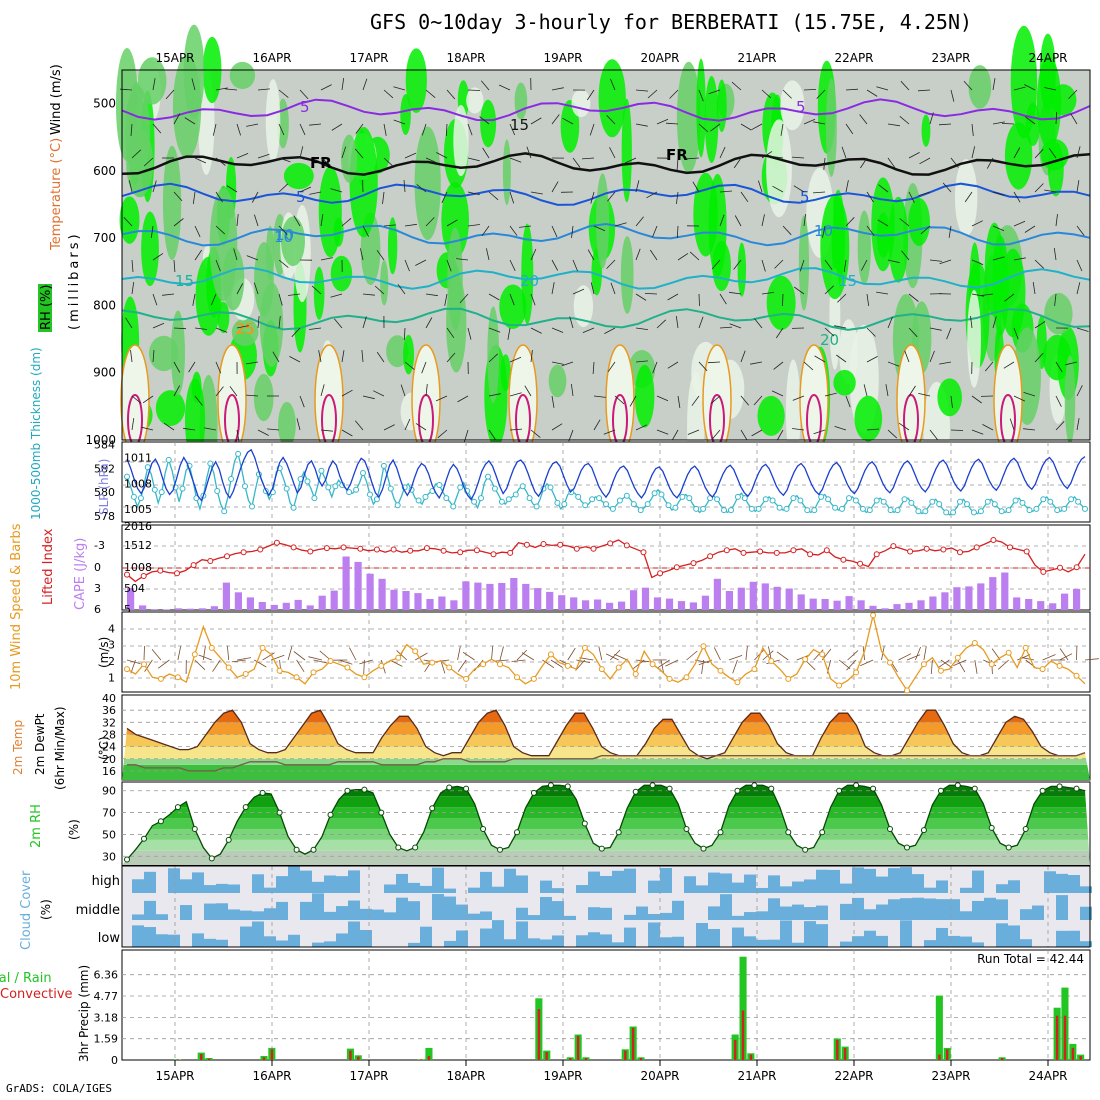 Image resolution: width=1100 pixels, height=1100 pixels. What do you see at coordinates (97, 588) in the screenshot?
I see `li-tick: 3` at bounding box center [97, 588].